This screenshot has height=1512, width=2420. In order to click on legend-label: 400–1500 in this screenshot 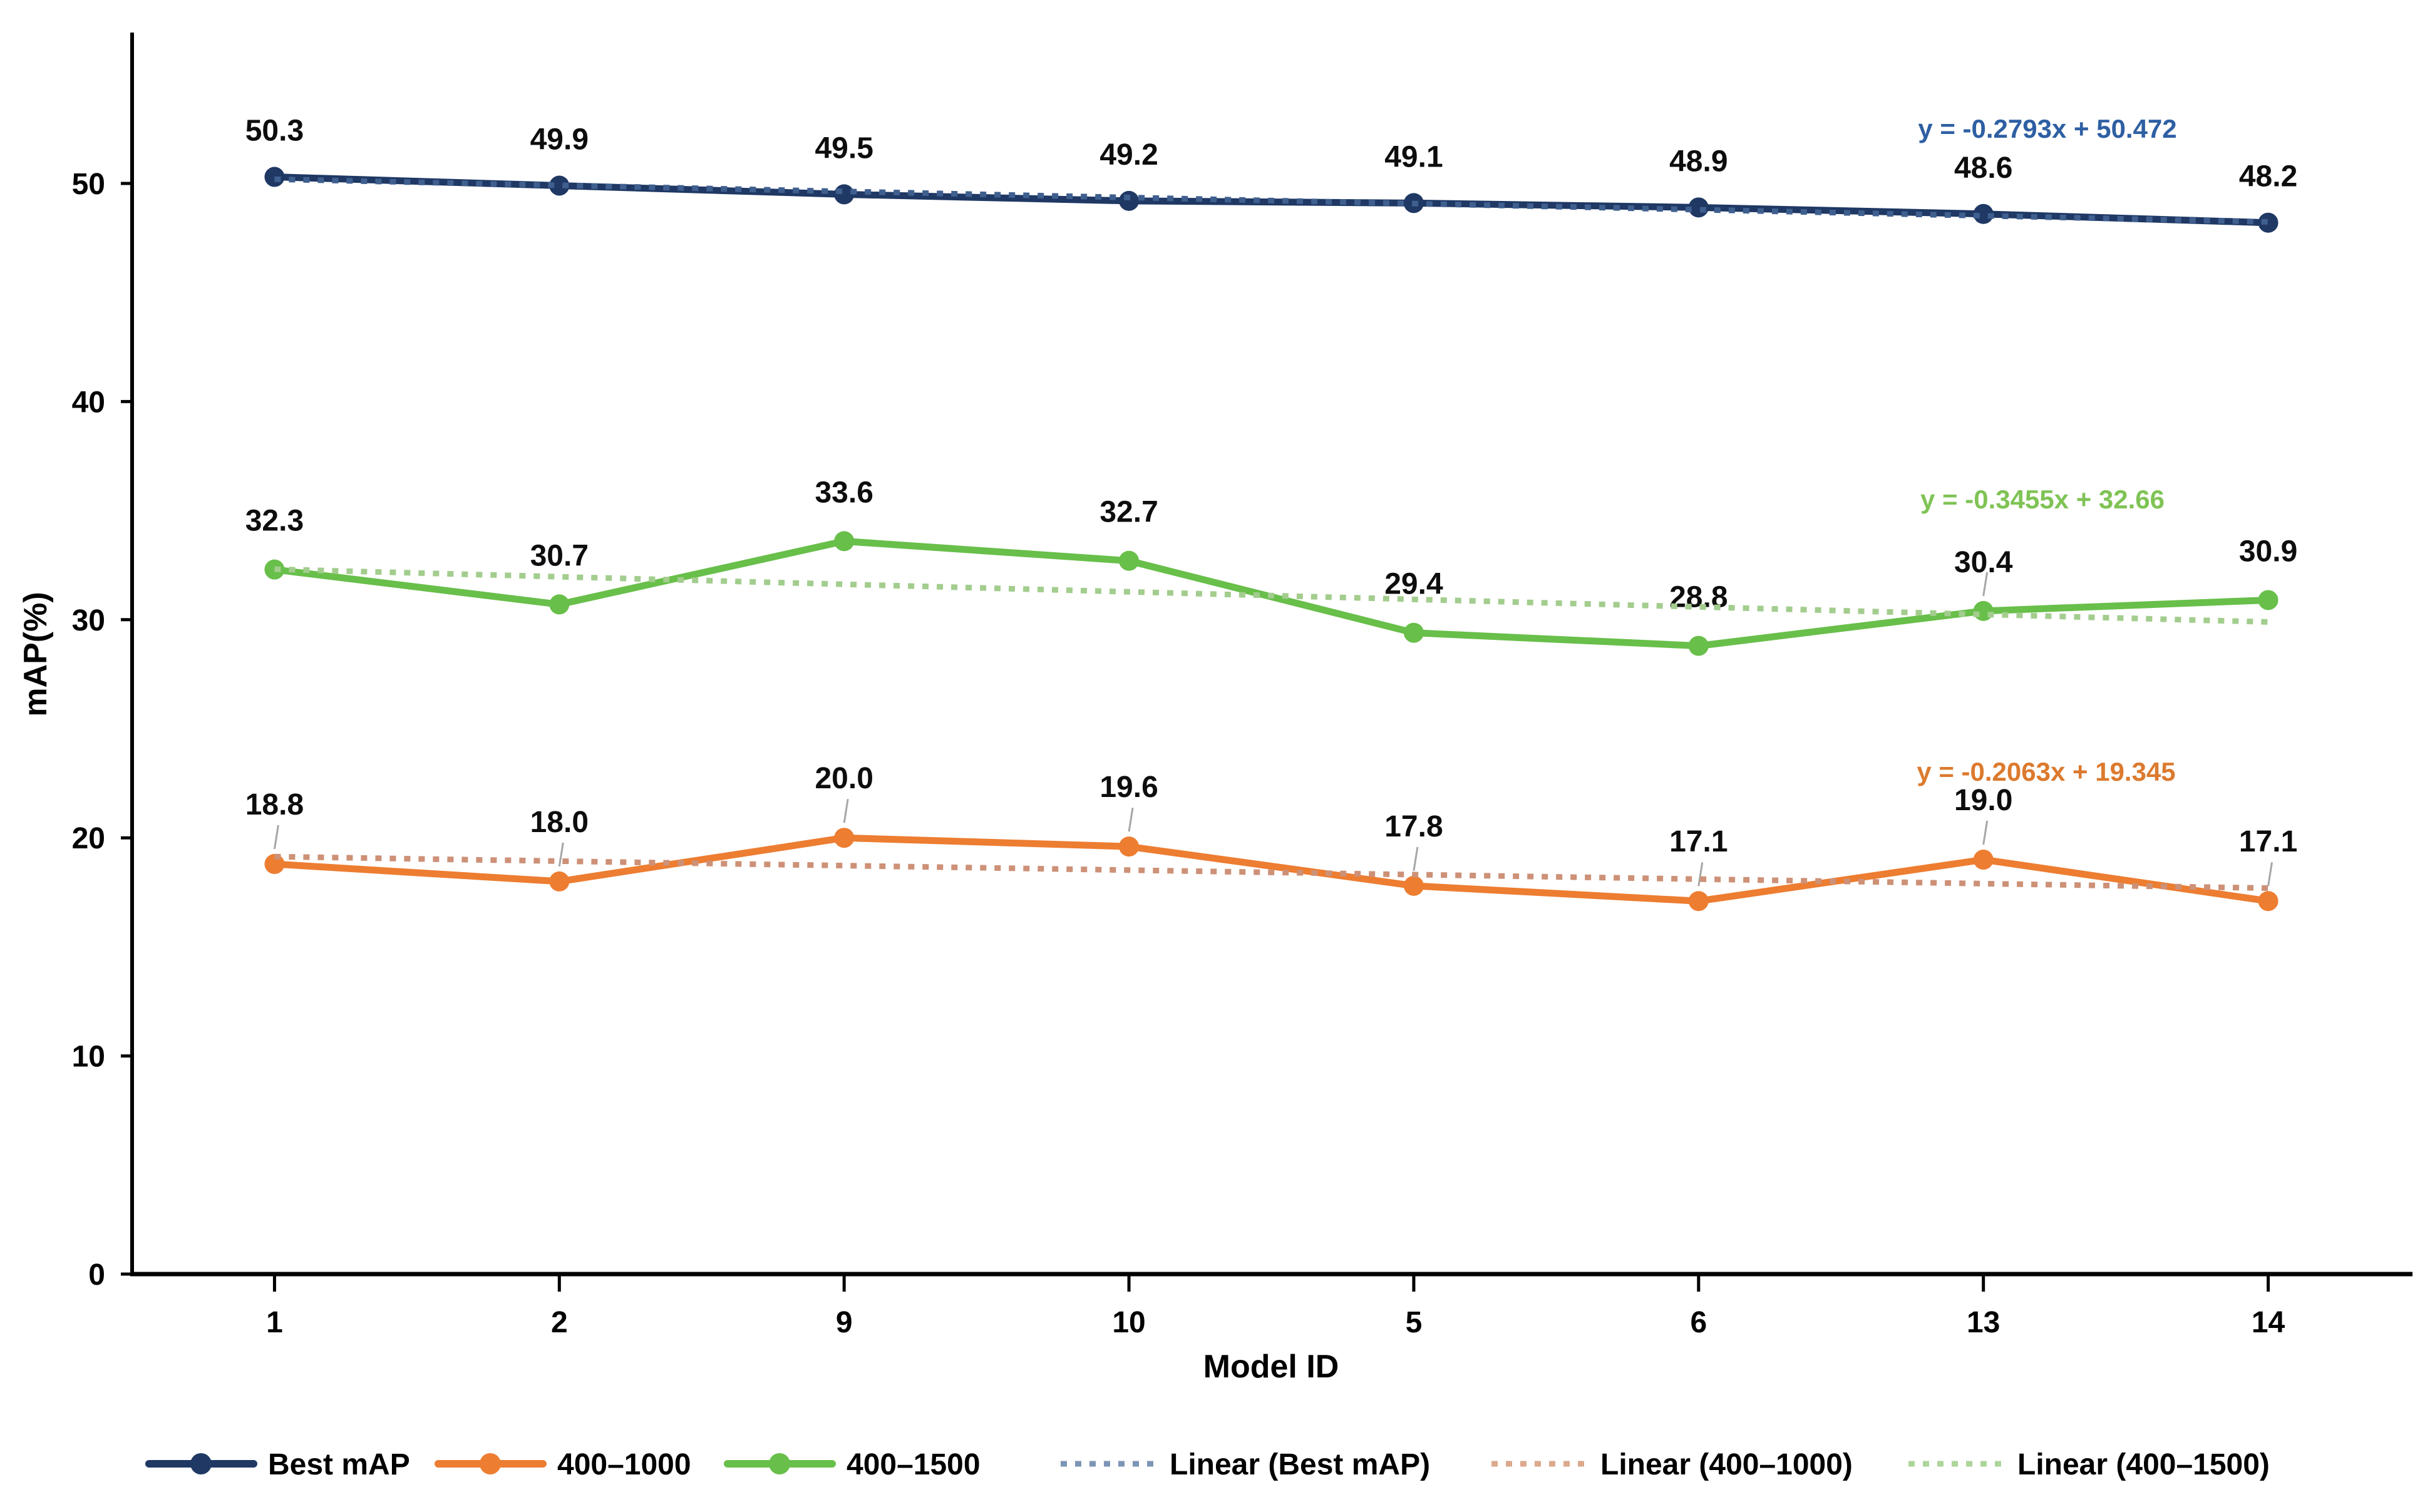, I will do `click(914, 1465)`.